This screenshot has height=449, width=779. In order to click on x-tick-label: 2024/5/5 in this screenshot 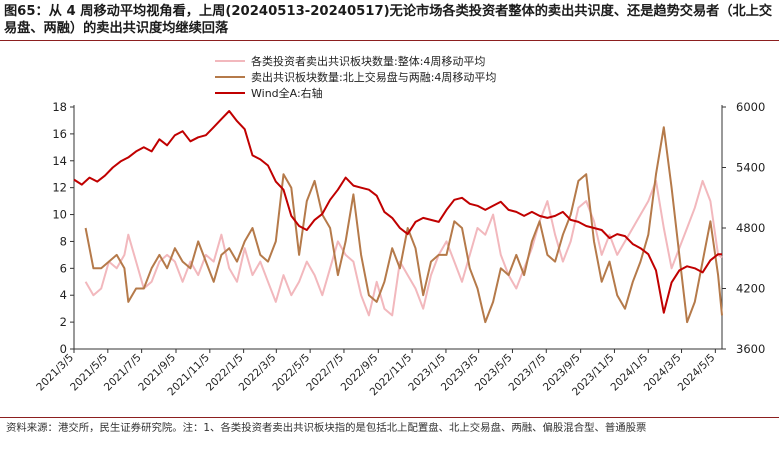, I will do `click(697, 373)`.